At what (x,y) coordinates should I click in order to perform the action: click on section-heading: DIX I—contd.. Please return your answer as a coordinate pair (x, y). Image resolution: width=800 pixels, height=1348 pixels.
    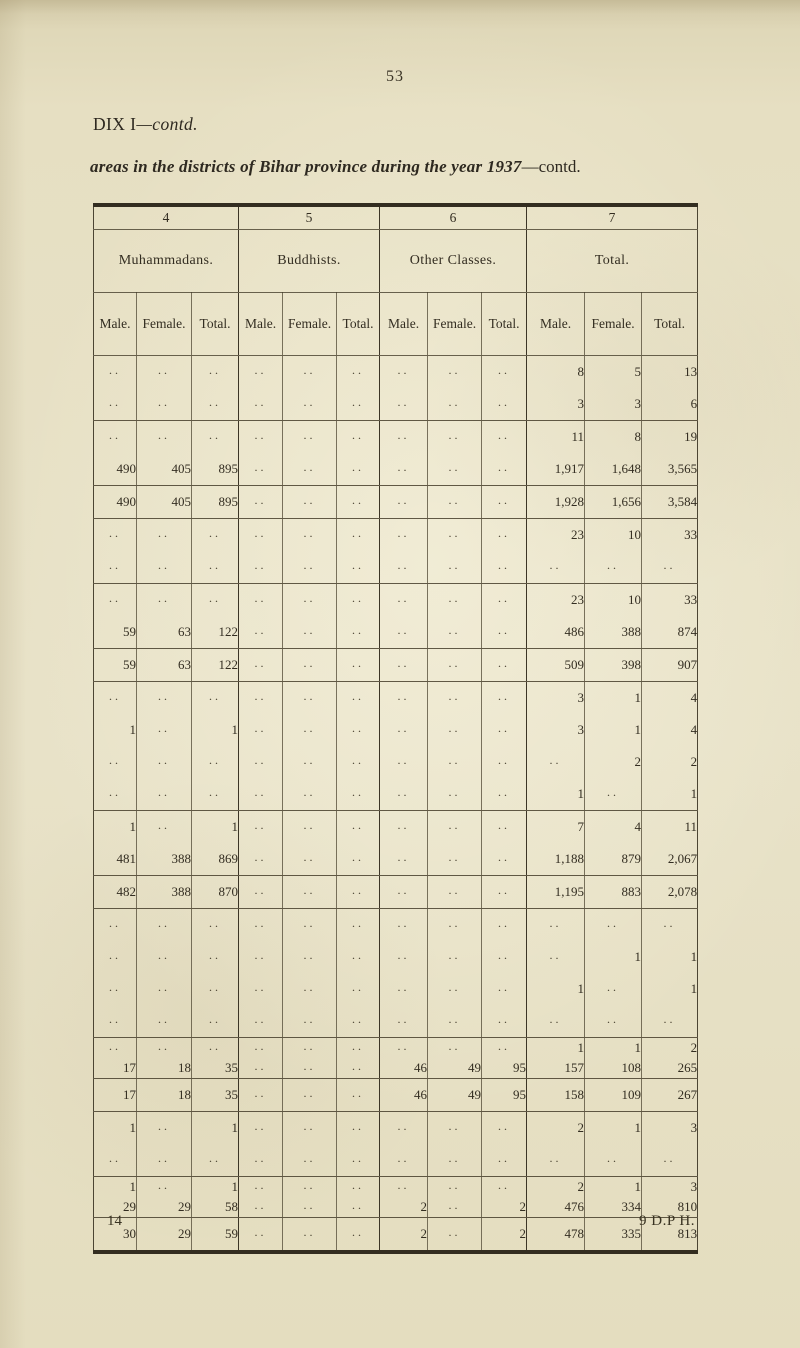
    Looking at the image, I should click on (145, 124).